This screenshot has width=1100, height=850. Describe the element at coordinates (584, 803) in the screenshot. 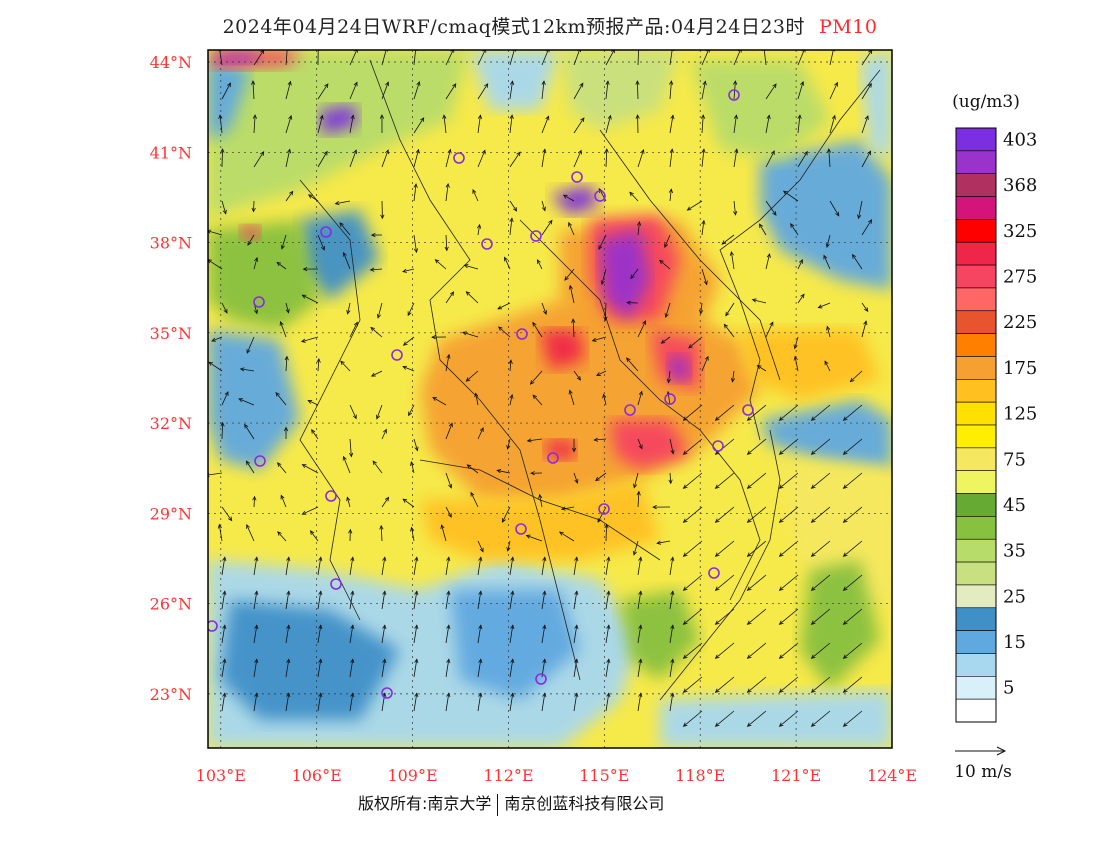

I see `copyright-right: 南京创蓝科技有限公司` at that location.